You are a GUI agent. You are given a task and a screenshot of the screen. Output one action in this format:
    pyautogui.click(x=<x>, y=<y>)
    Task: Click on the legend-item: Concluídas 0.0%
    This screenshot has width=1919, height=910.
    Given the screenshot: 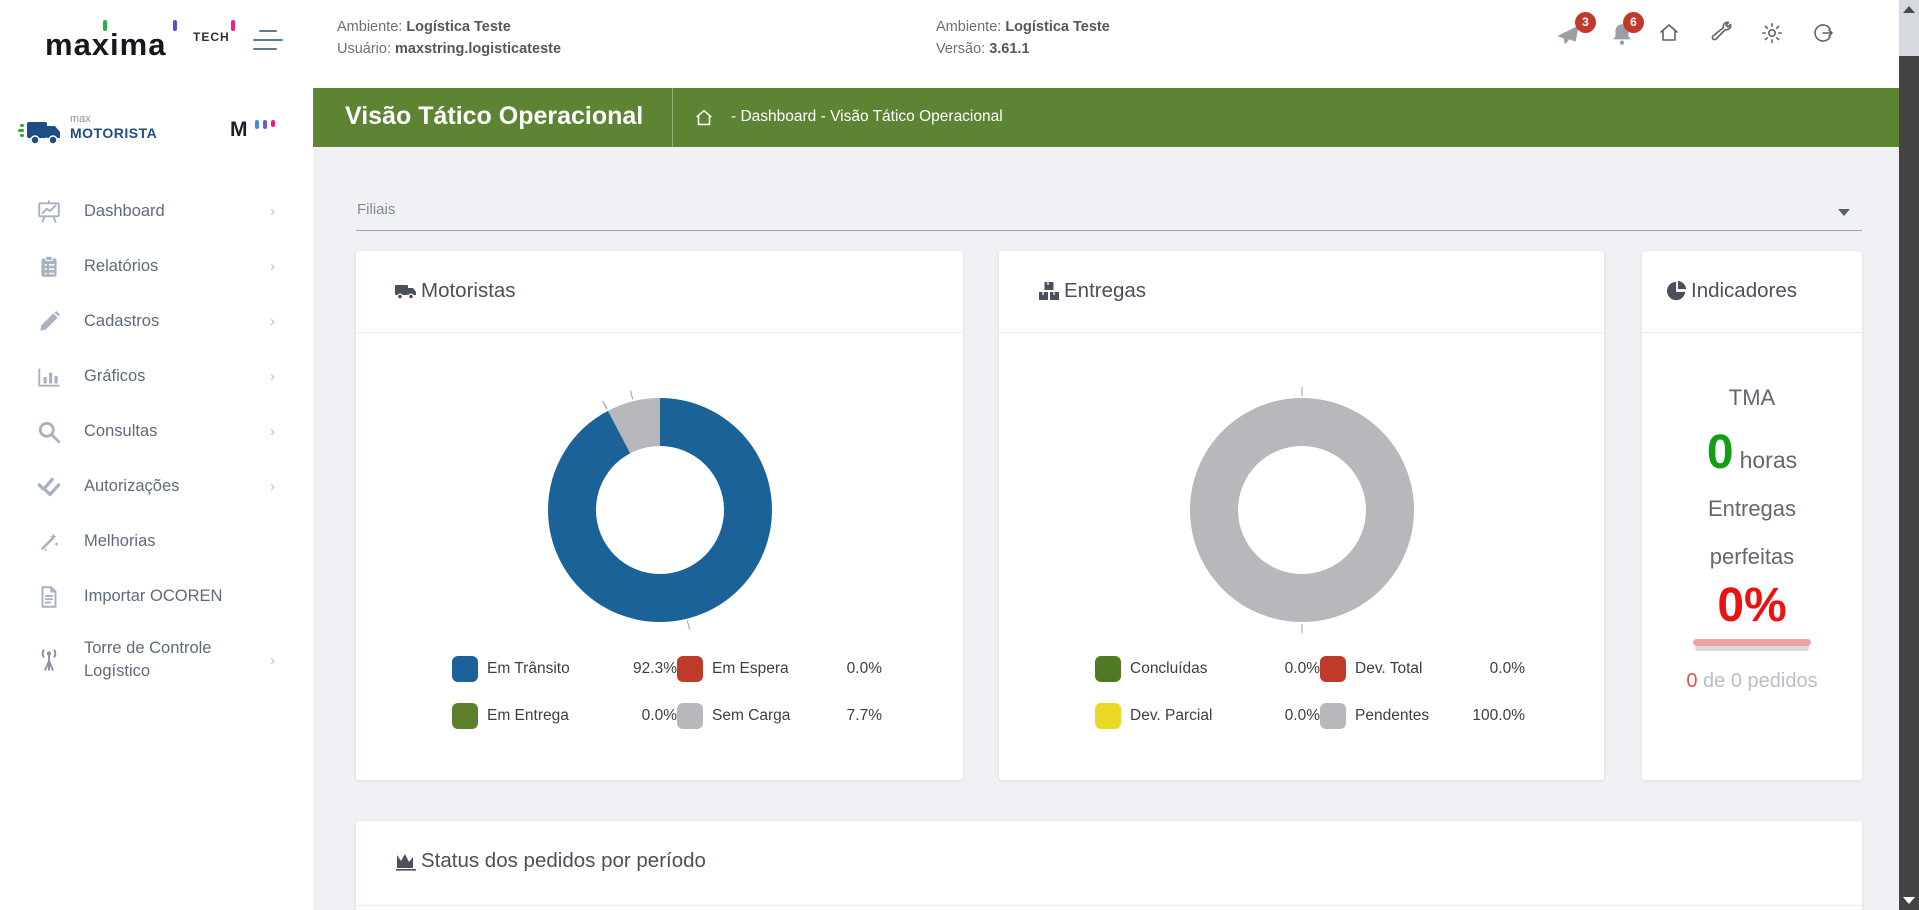 What is the action you would take?
    pyautogui.click(x=1207, y=669)
    